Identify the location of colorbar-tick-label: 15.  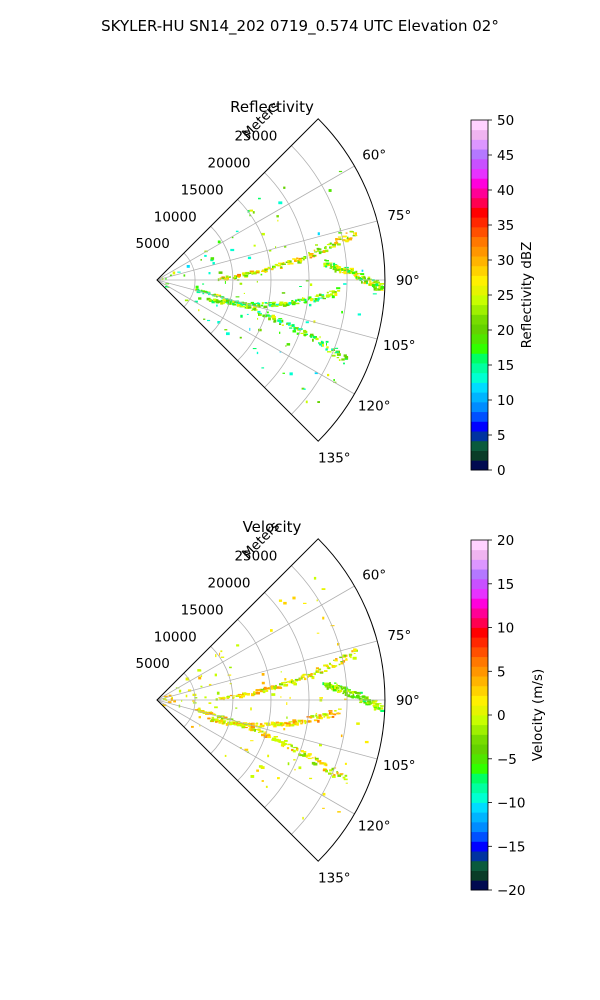
(505, 585).